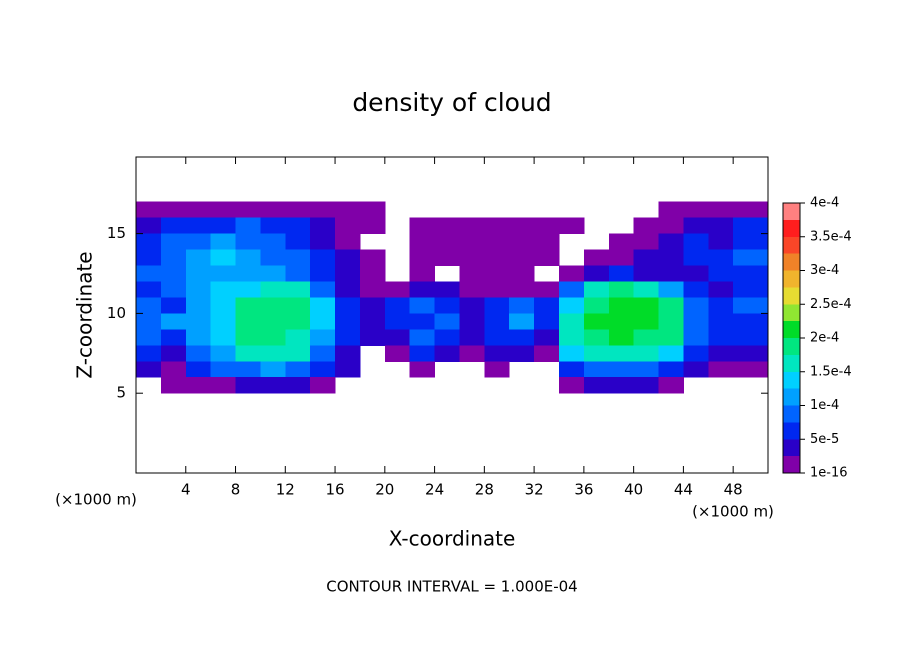  Describe the element at coordinates (116, 233) in the screenshot. I see `y-tick-label: 15` at that location.